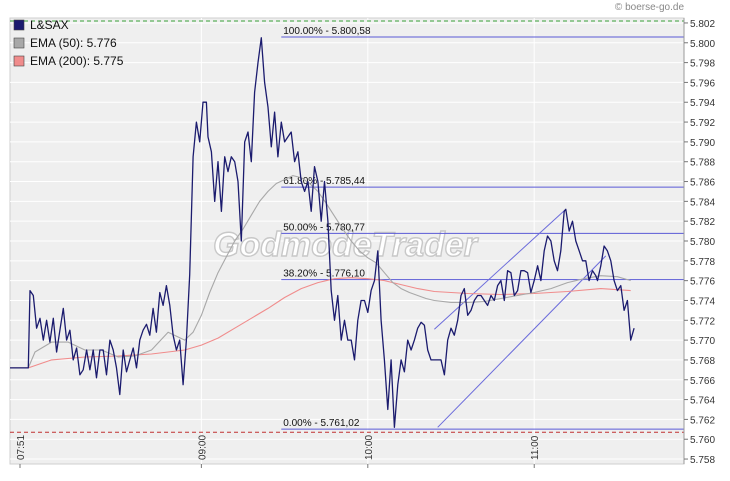  What do you see at coordinates (702, 301) in the screenshot?
I see `y-tick-label: 5.774` at bounding box center [702, 301].